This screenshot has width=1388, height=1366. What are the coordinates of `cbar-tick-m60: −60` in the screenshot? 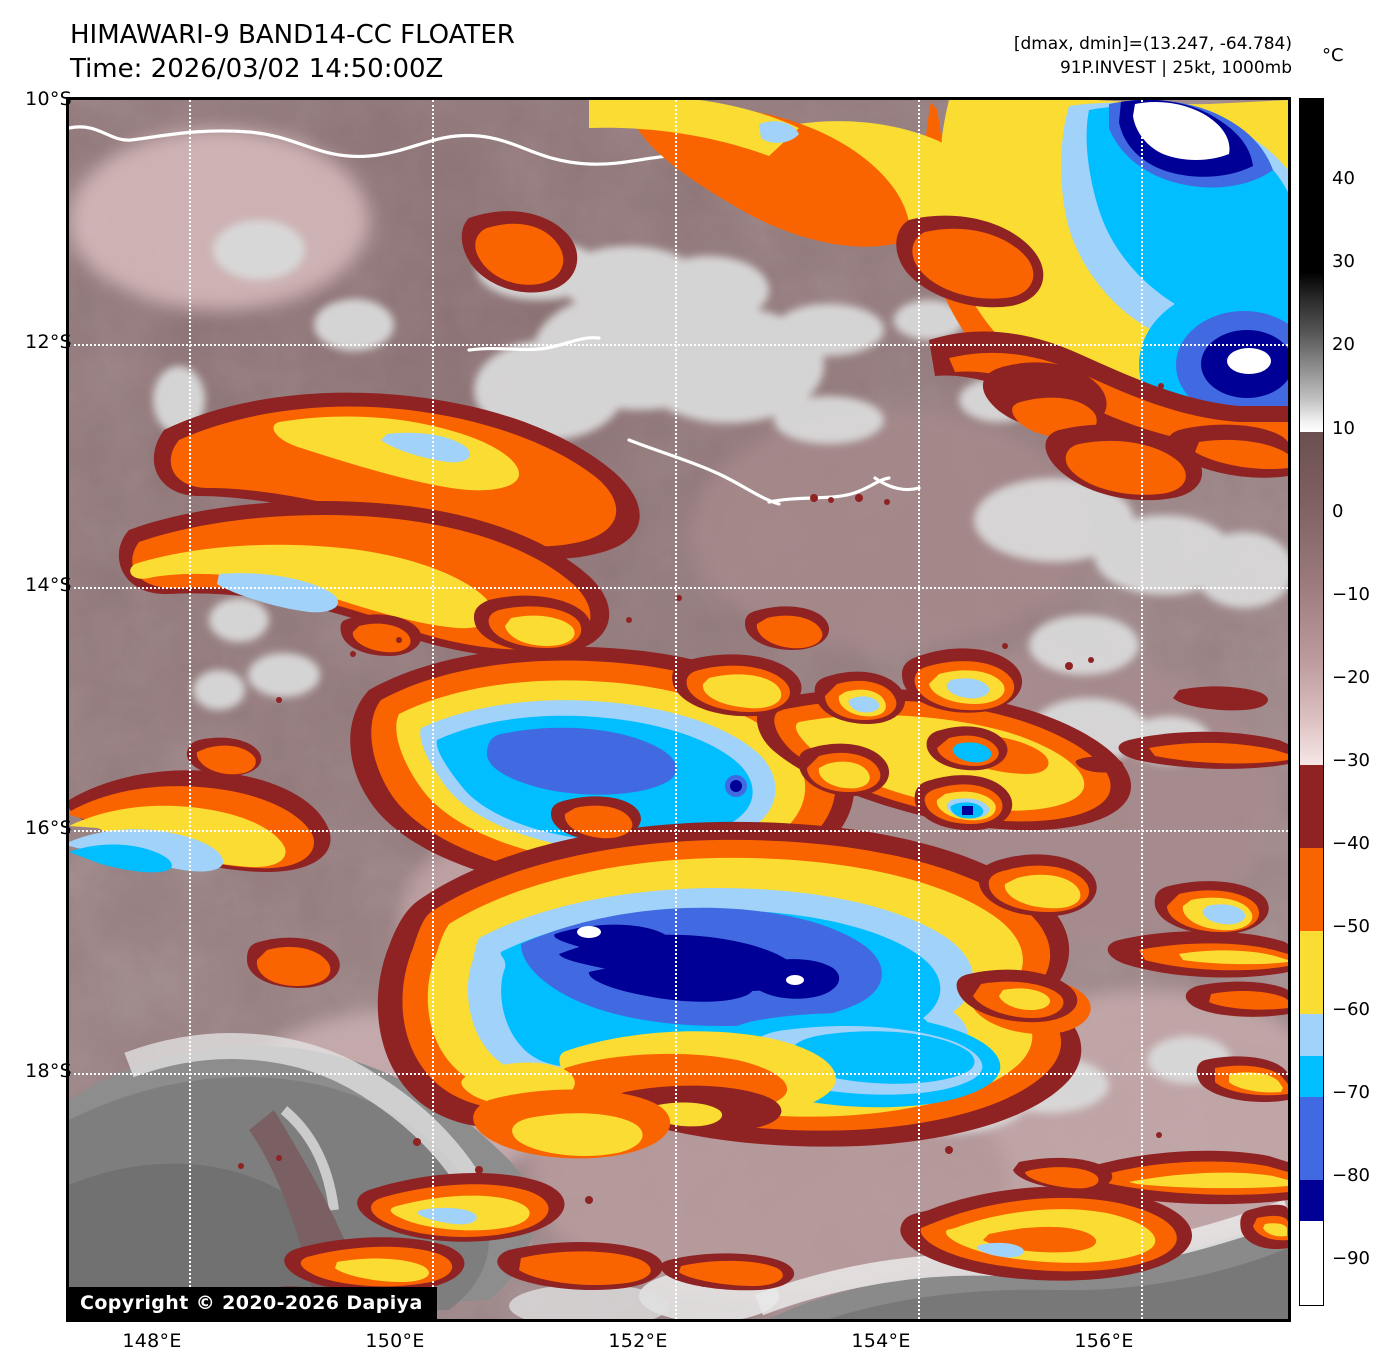 It's located at (1351, 1009).